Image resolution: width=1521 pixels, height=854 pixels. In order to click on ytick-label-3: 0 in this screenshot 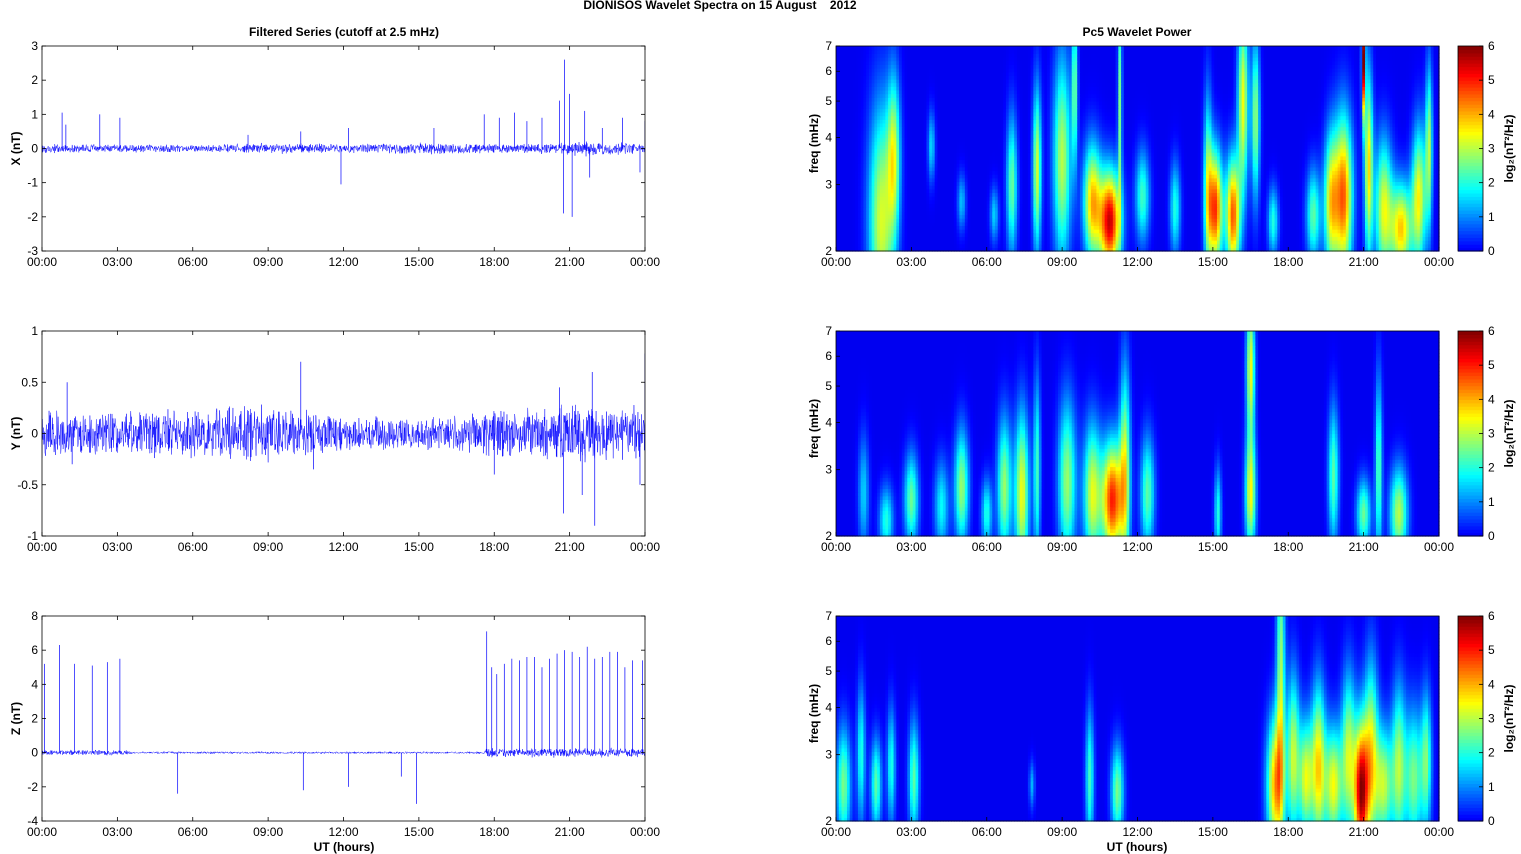, I will do `click(34, 149)`.